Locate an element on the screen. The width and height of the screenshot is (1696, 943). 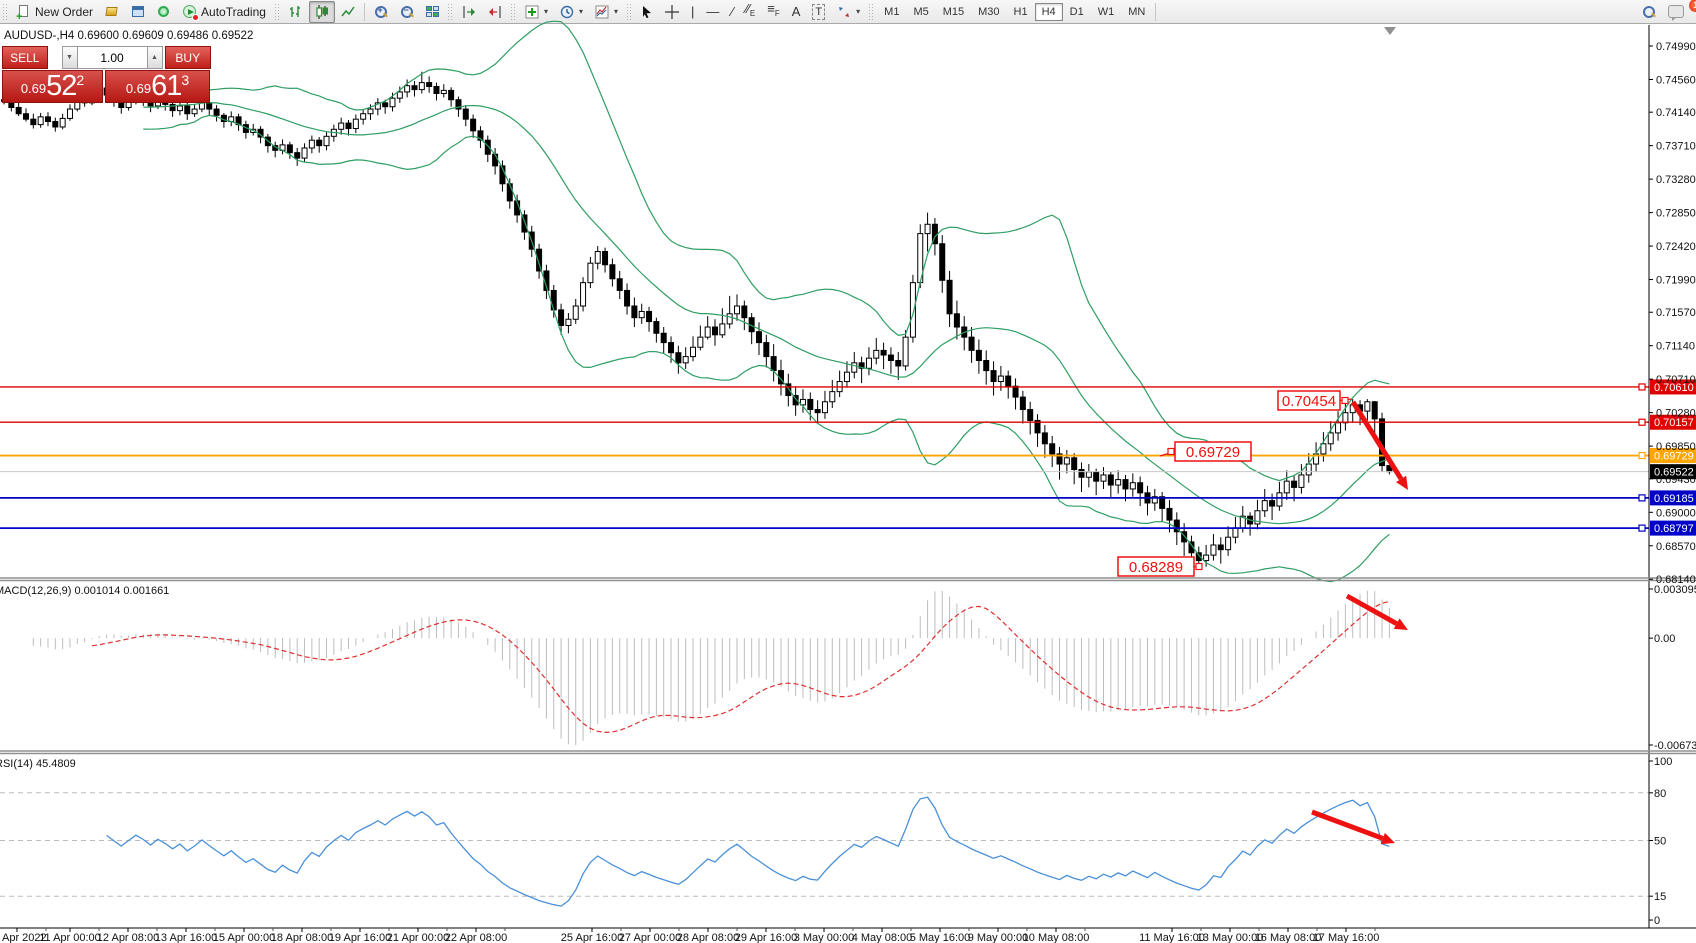
bar-chart-button is located at coordinates (296, 12).